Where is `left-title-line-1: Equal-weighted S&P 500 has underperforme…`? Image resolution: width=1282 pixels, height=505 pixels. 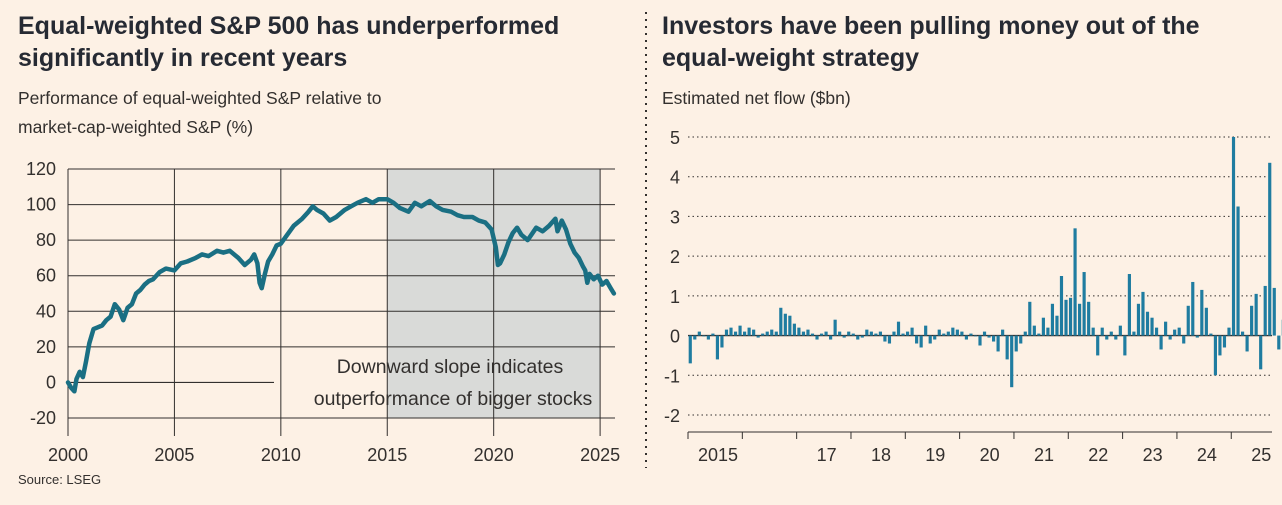 left-title-line-1: Equal-weighted S&P 500 has underperforme… is located at coordinates (289, 26).